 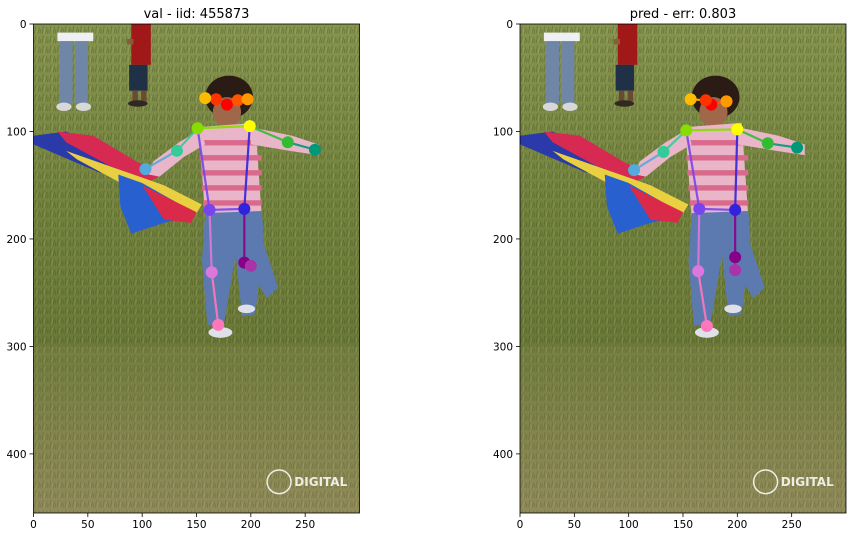 What do you see at coordinates (237, 100) in the screenshot?
I see `keypoint-left-eye` at bounding box center [237, 100].